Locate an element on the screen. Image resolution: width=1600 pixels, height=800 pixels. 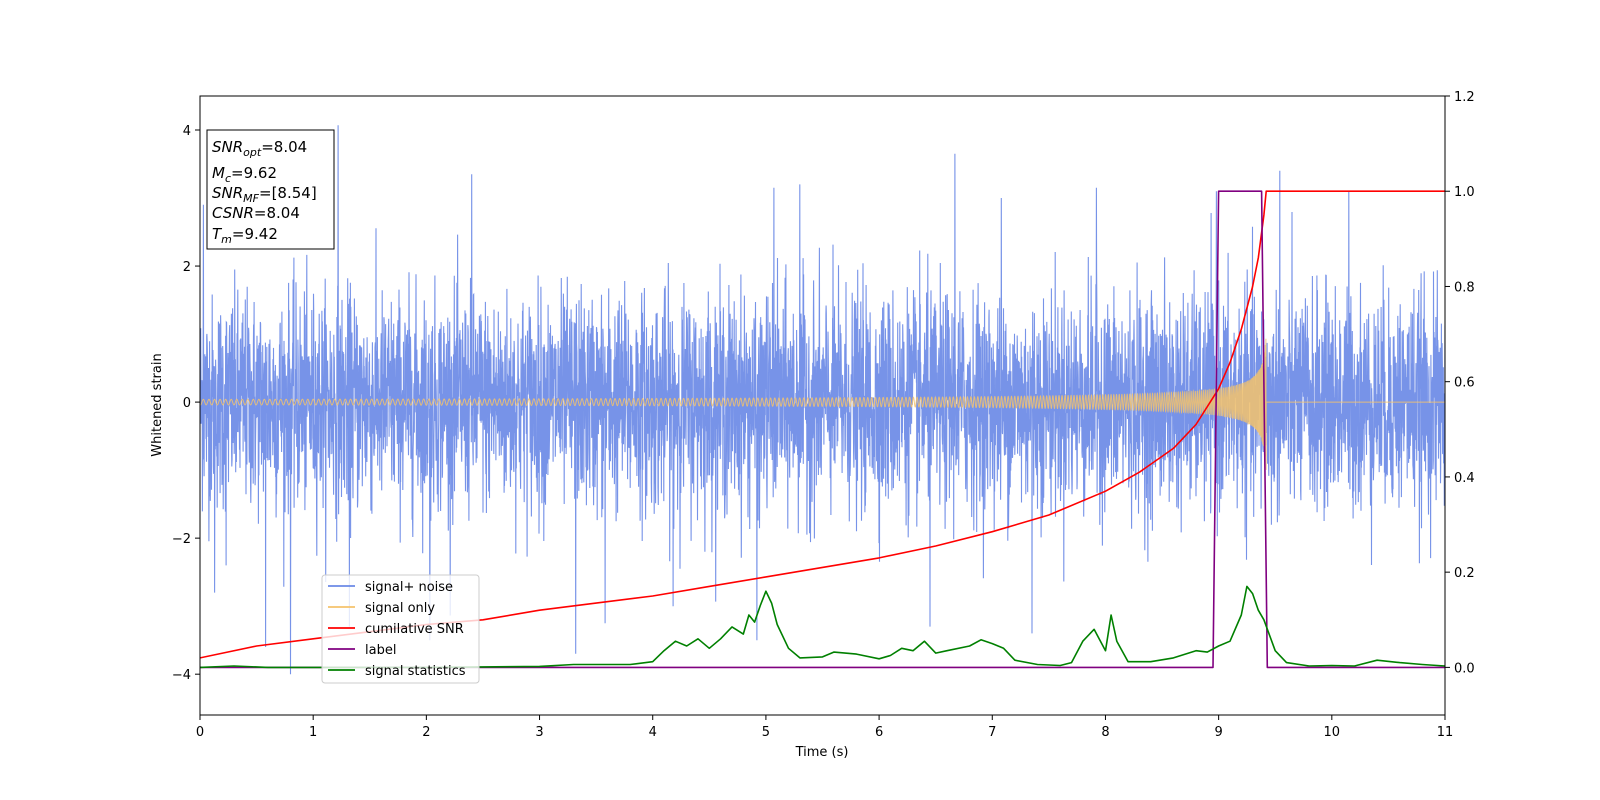
x-tick-label: 2 is located at coordinates (426, 732).